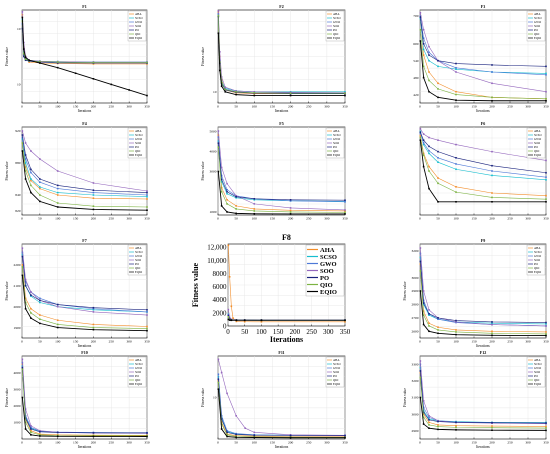 Image resolution: width=550 pixels, height=454 pixels. I want to click on chart-title: F11, so click(281, 352).